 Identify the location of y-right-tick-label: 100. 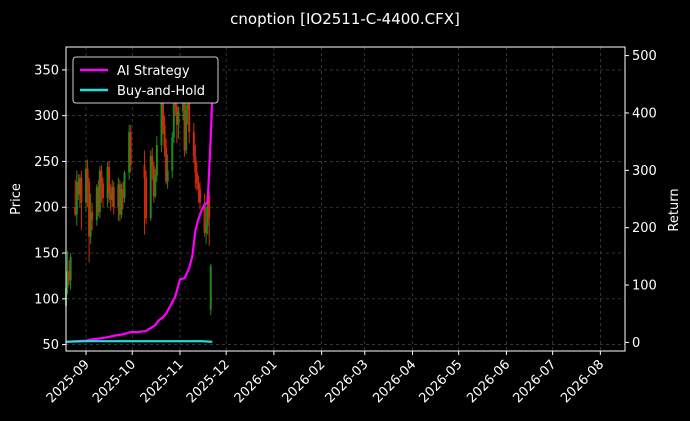
(644, 286).